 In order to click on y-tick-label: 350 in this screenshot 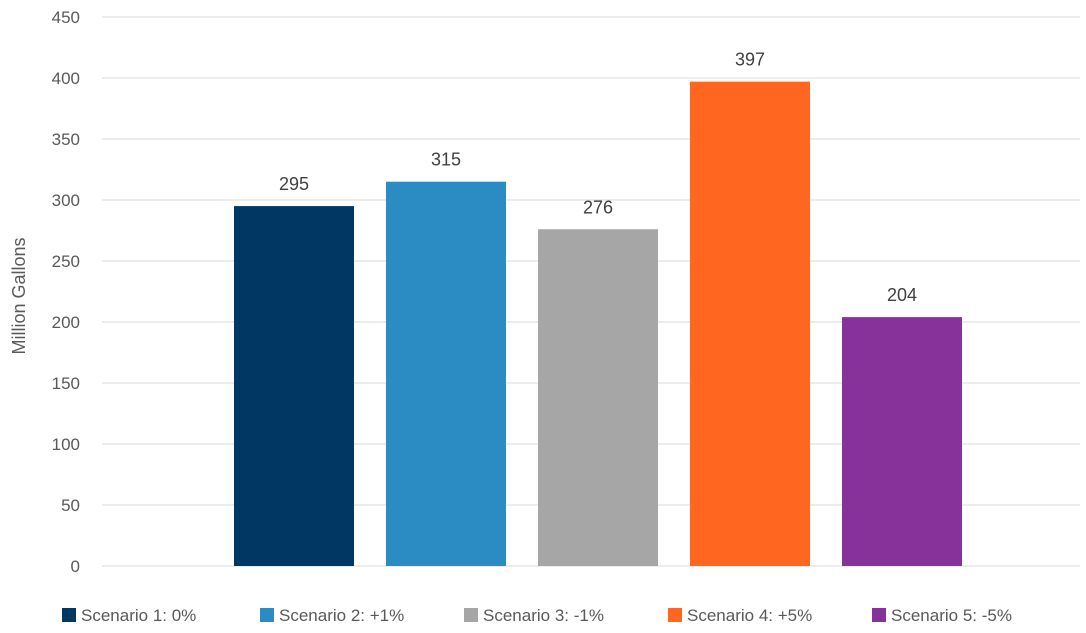, I will do `click(66, 139)`.